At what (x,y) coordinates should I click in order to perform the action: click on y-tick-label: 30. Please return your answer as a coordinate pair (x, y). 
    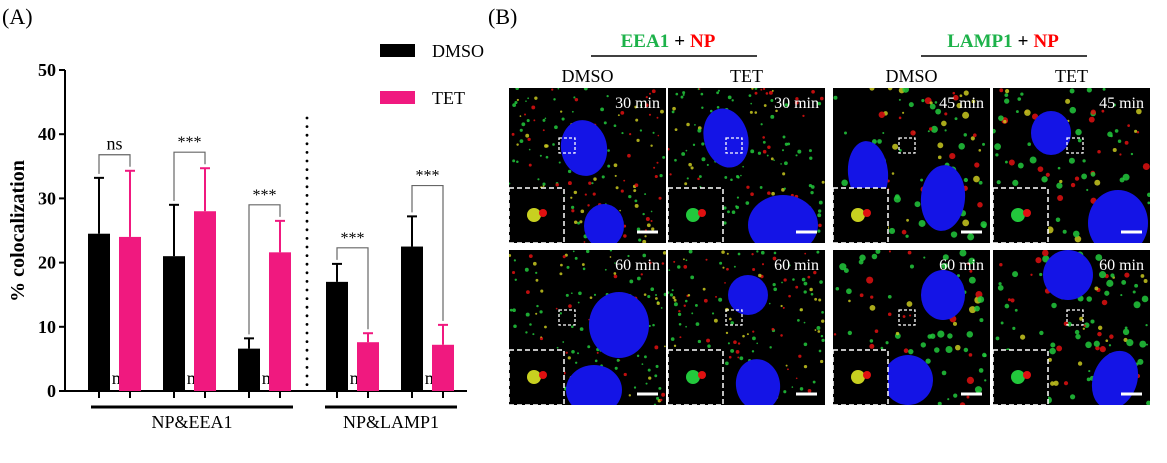
    Looking at the image, I should click on (47, 198).